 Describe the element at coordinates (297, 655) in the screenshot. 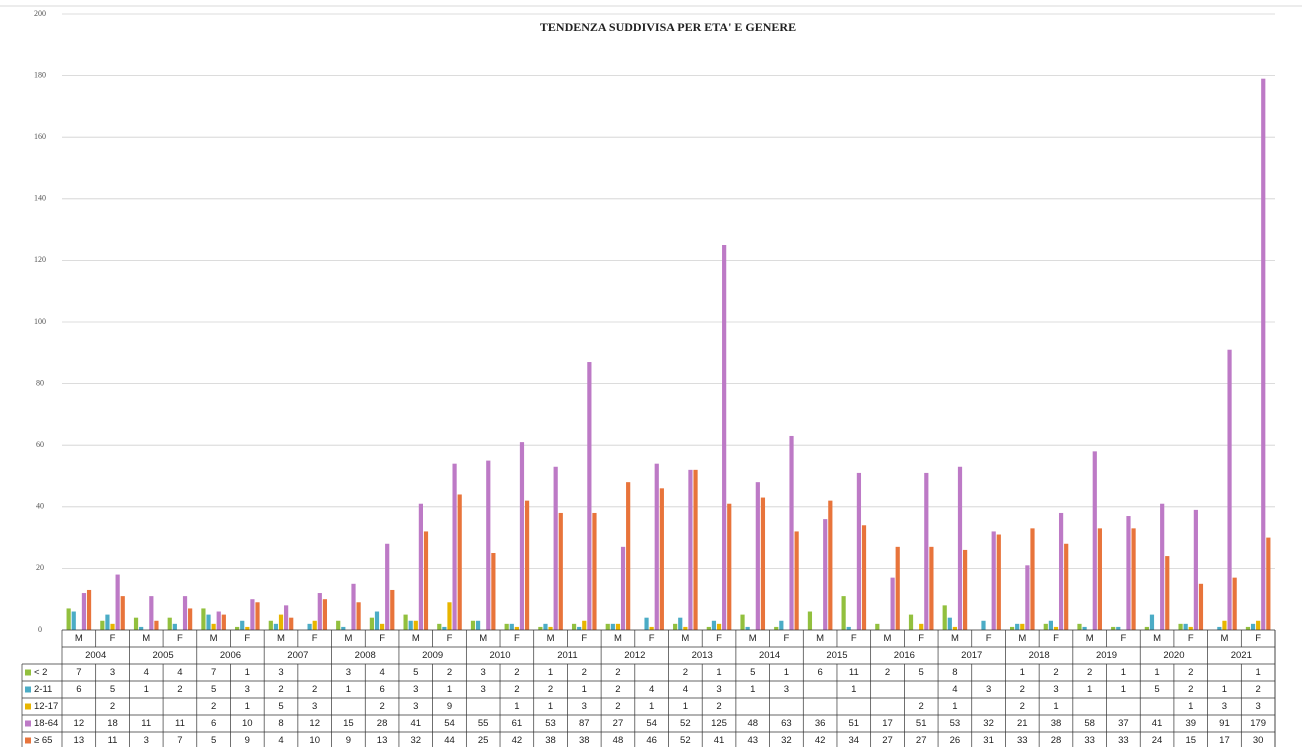

I see `group-label: 2007` at that location.